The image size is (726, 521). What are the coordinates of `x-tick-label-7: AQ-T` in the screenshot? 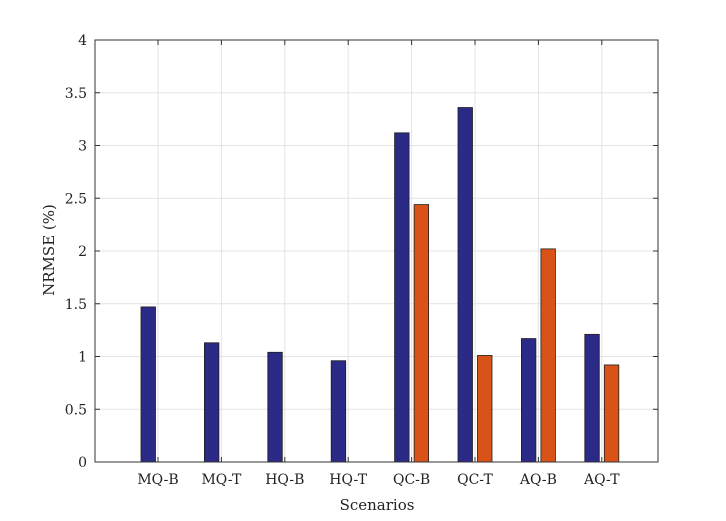 It's located at (601, 480).